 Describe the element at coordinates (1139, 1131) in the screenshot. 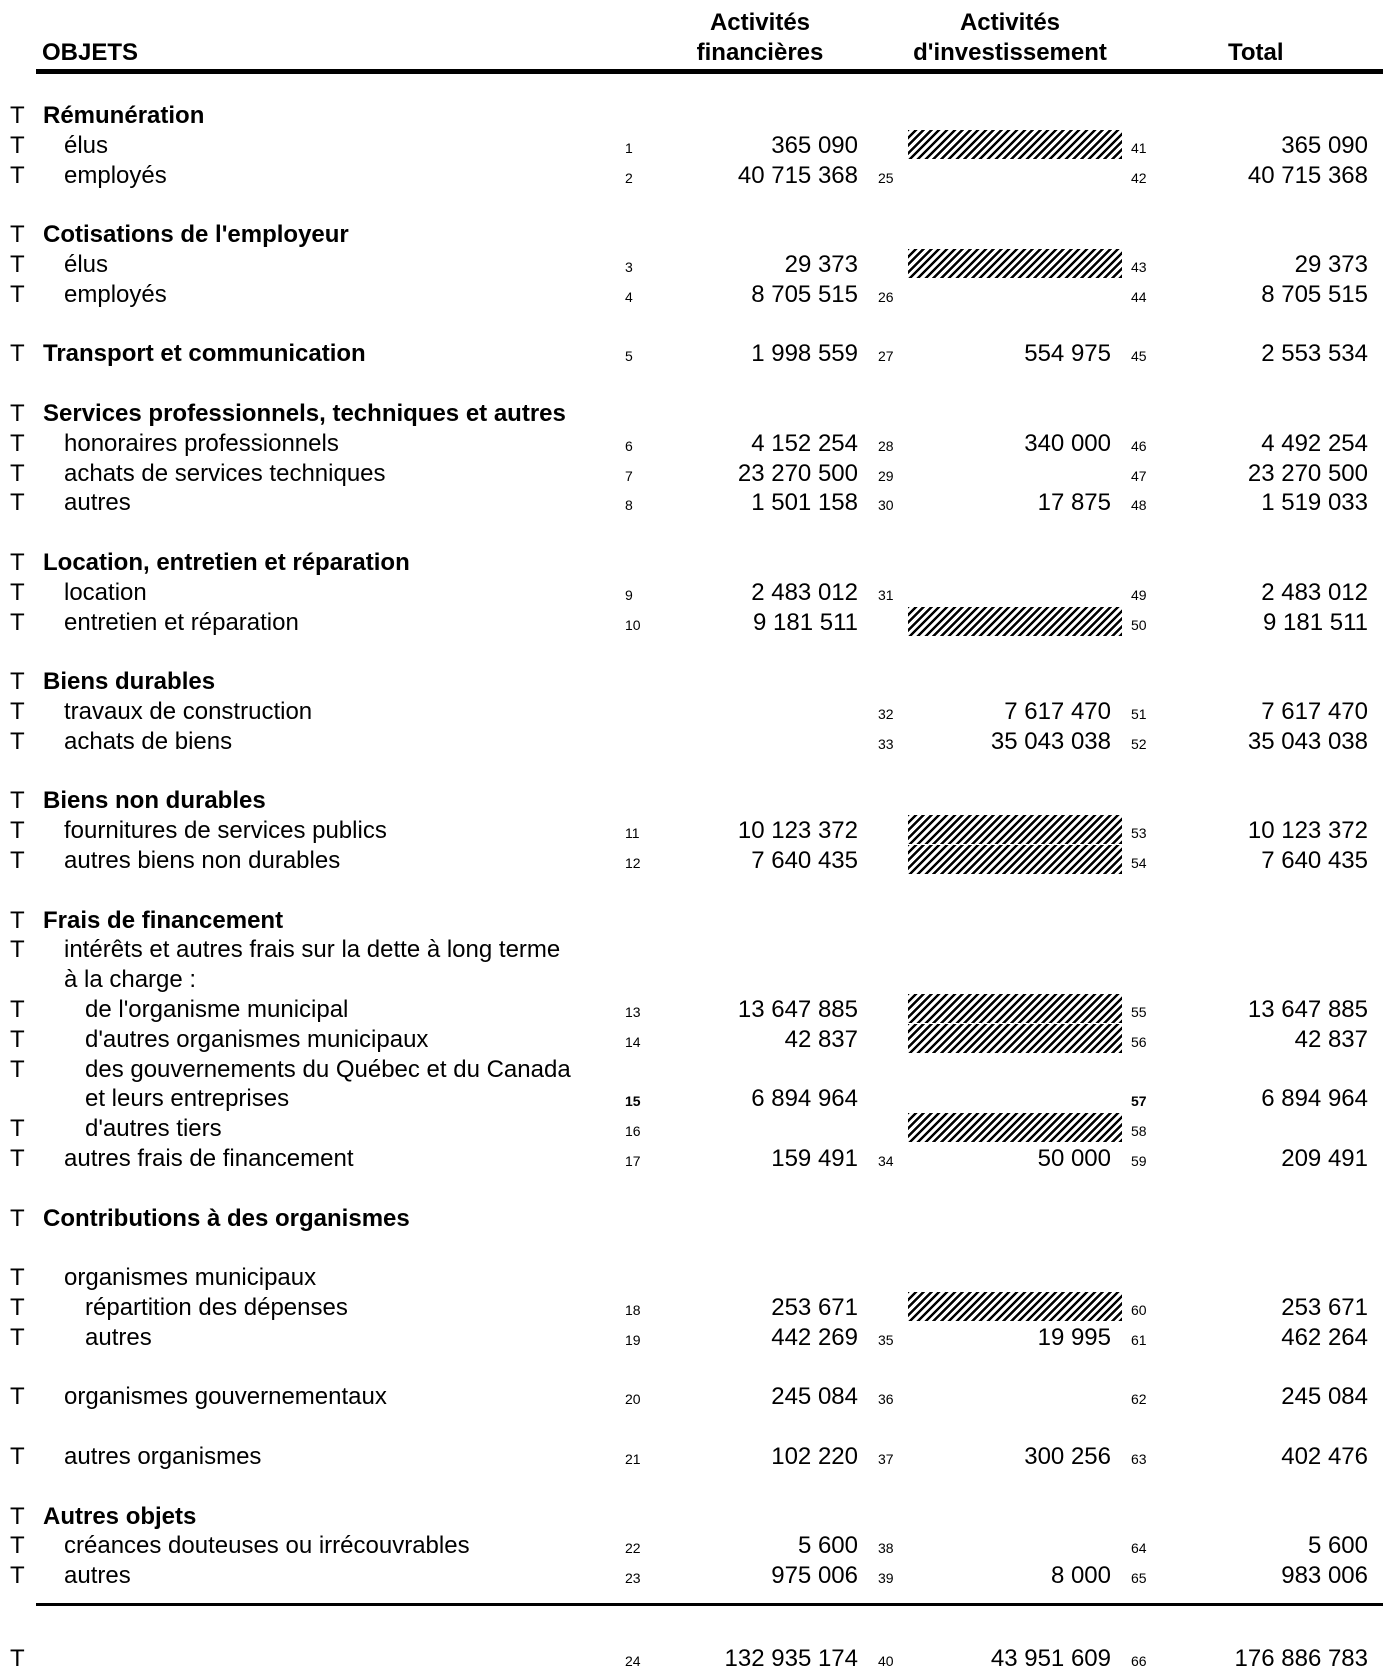

I see `line-code: 58` at that location.